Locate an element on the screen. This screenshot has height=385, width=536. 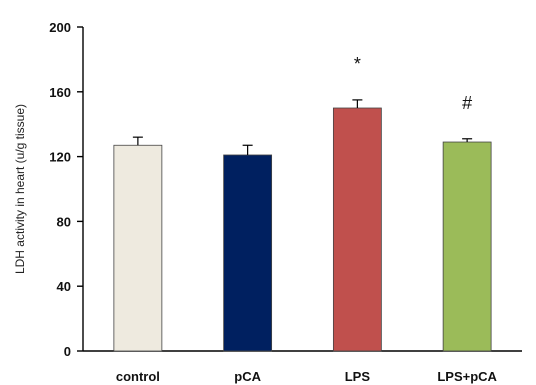
bar-pCA is located at coordinates (248, 253).